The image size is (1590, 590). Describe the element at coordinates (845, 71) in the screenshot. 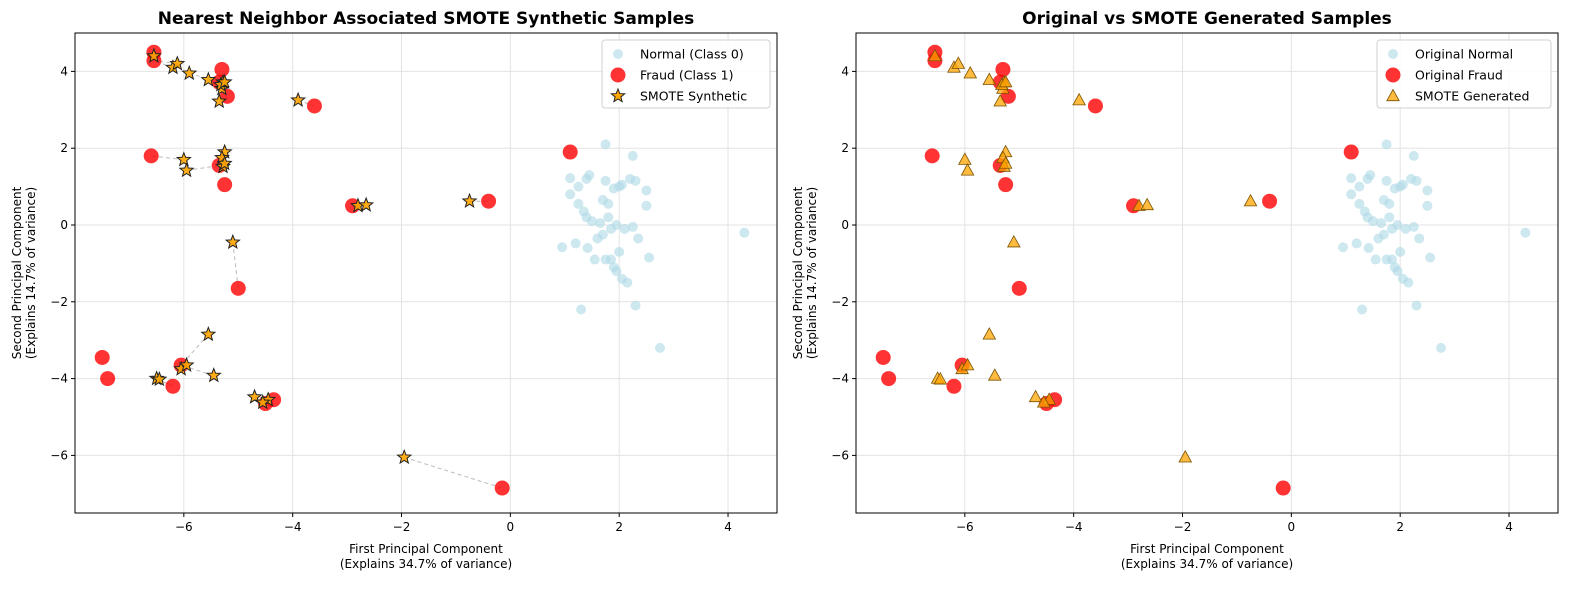

I see `y-tick-label: 4` at that location.